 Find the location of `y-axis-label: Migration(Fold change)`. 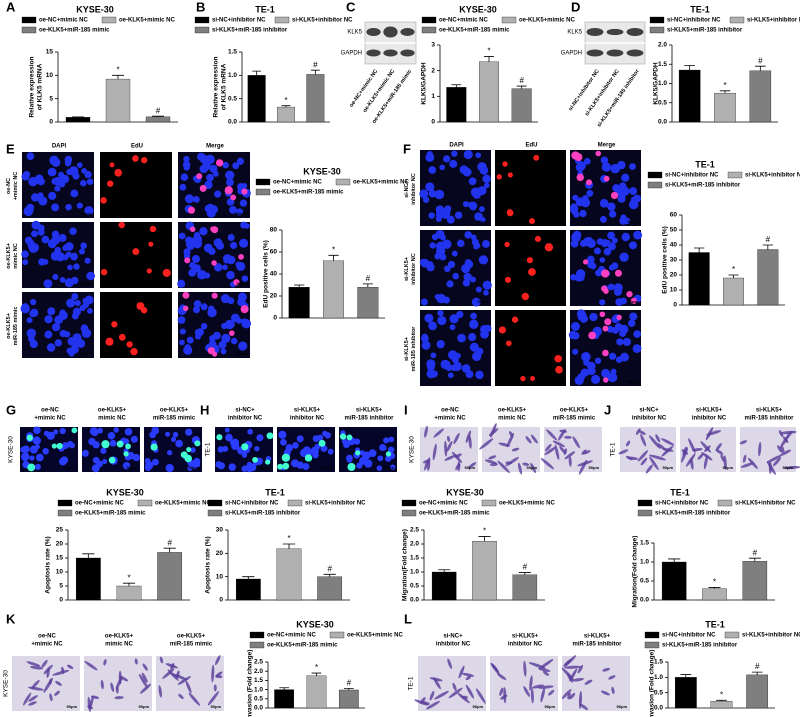

y-axis-label: Migration(Fold change) is located at coordinates (405, 565).